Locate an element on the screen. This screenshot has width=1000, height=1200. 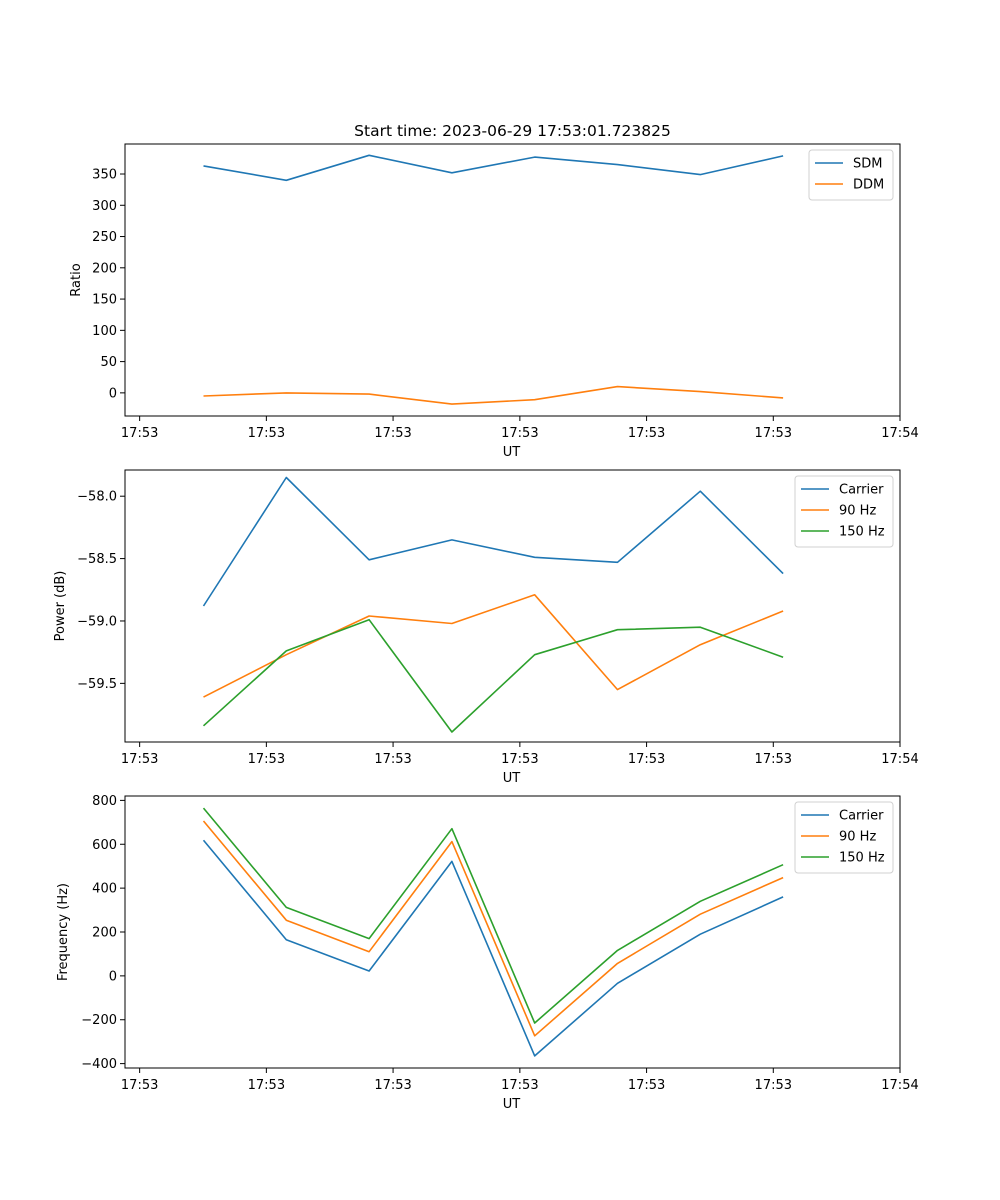
legend-label: DDM is located at coordinates (868, 185).